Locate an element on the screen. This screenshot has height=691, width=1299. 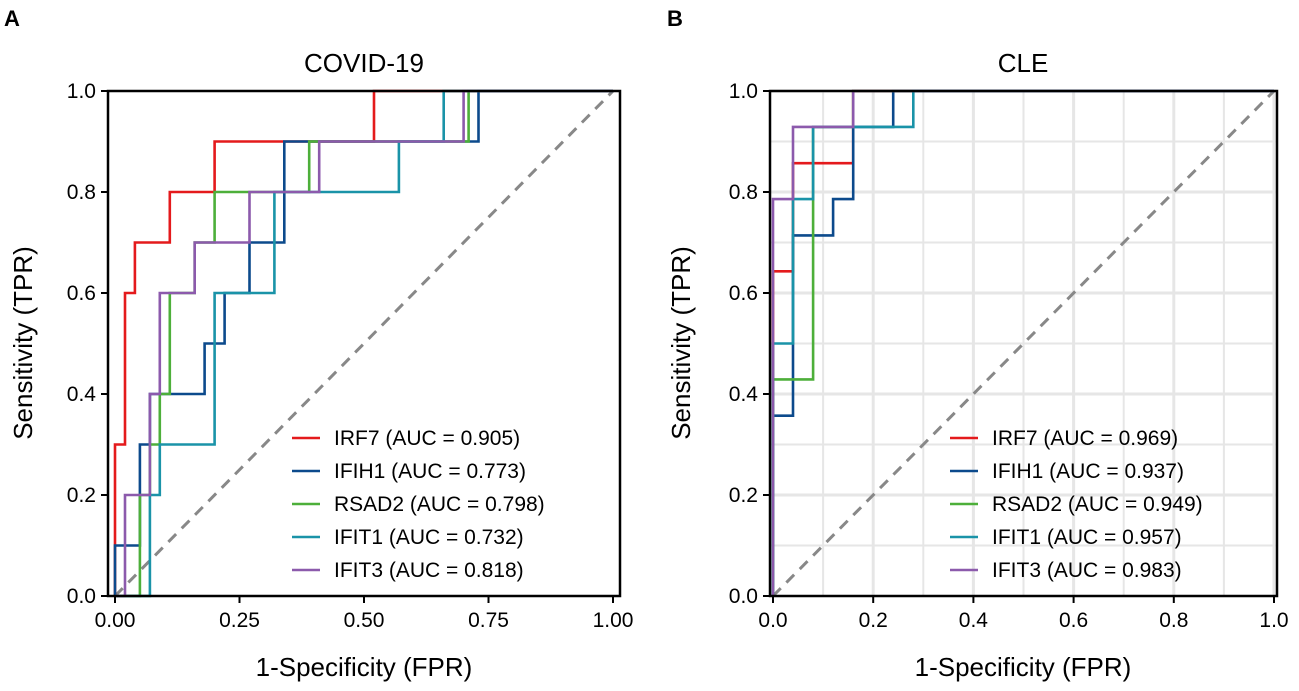
panel-letter-b: B is located at coordinates (675, 18).